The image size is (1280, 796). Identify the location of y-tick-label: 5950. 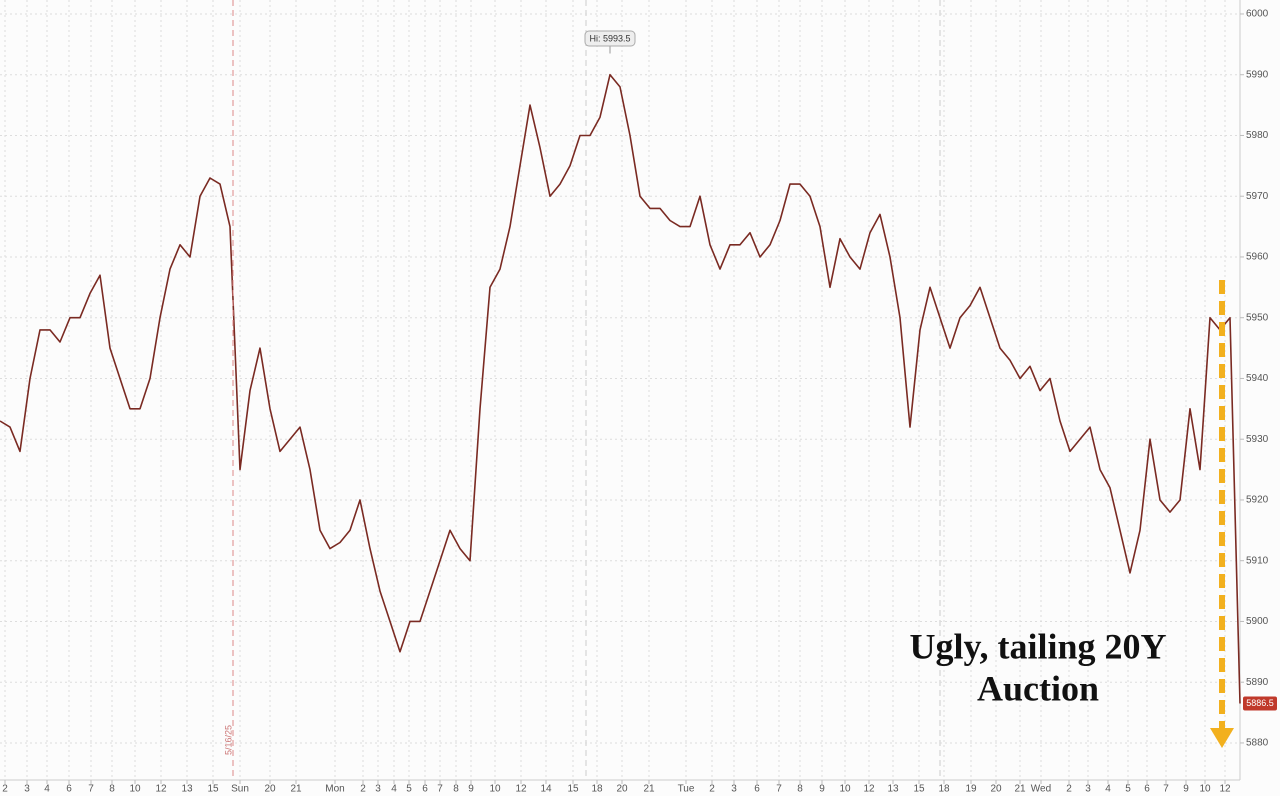
(1257, 317).